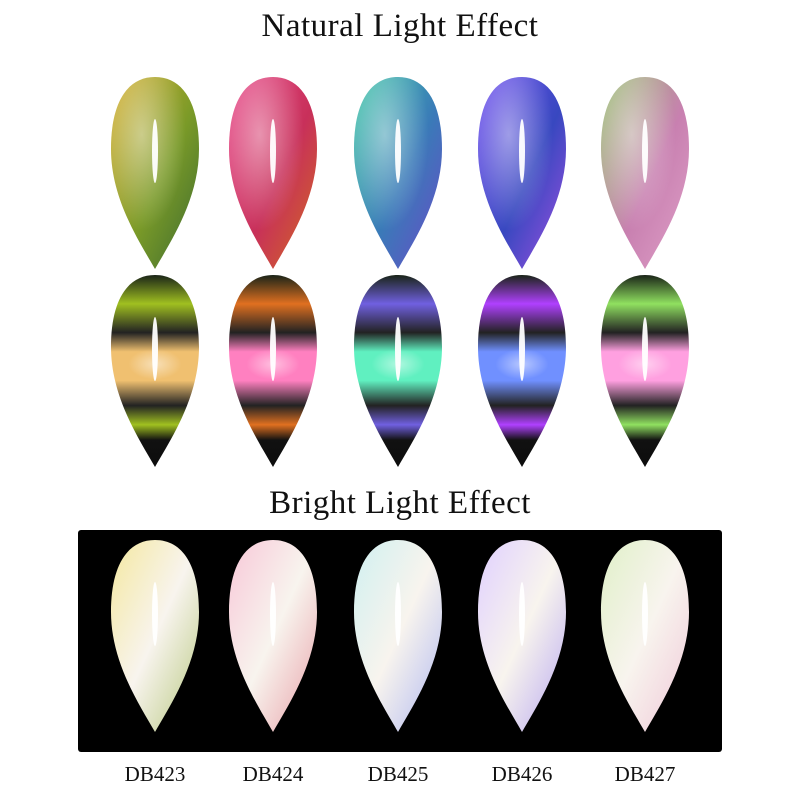 Image resolution: width=800 pixels, height=800 pixels. Describe the element at coordinates (645, 173) in the screenshot. I see `natural-nail-swatch-DB427` at that location.